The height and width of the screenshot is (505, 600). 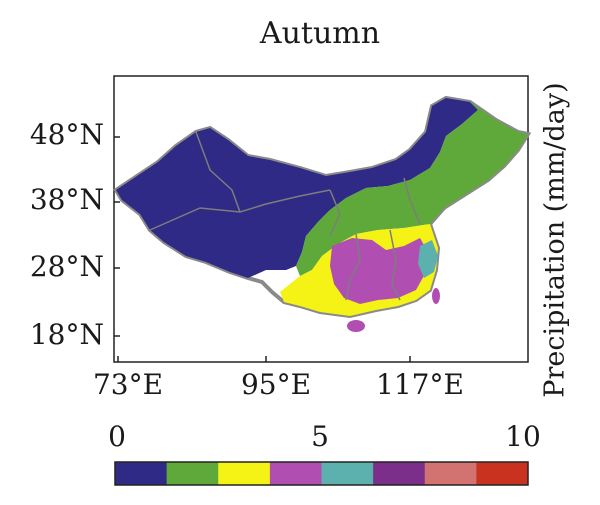 I want to click on colorbar-tick-10: 10, so click(x=523, y=436).